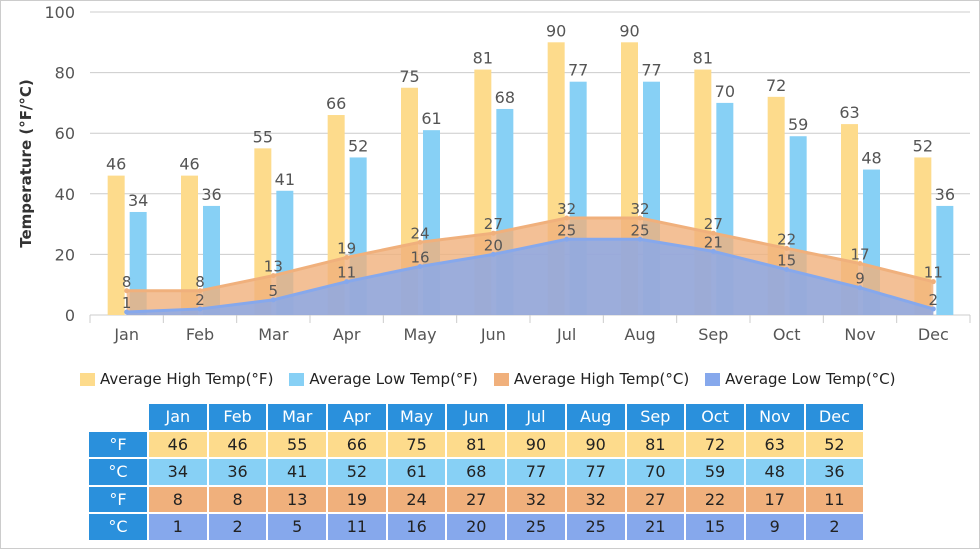 The width and height of the screenshot is (980, 549). Describe the element at coordinates (566, 334) in the screenshot. I see `x-tick-label: Jul` at that location.